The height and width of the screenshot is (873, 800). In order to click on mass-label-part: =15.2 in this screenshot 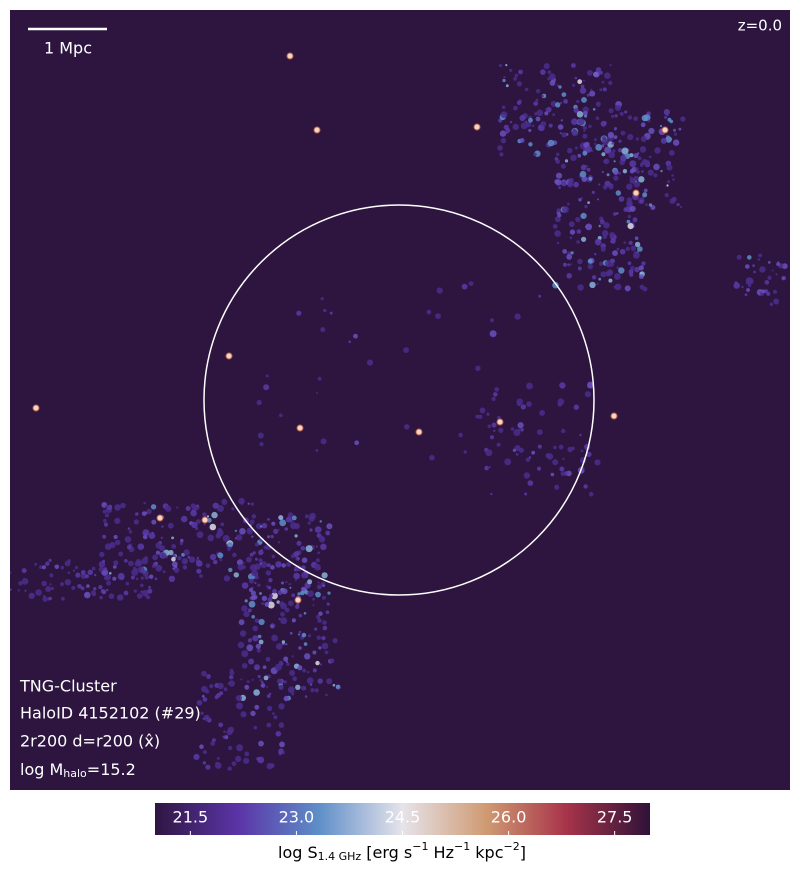, I will do `click(111, 769)`.